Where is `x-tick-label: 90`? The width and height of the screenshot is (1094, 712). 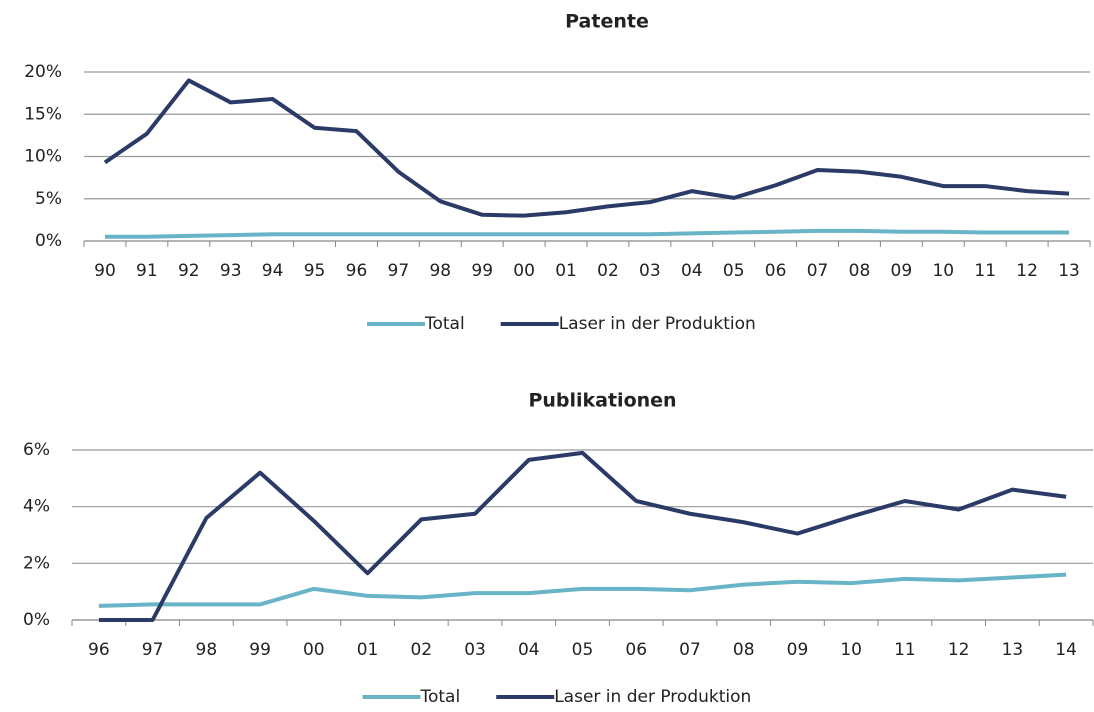
x-tick-label: 90 is located at coordinates (105, 271).